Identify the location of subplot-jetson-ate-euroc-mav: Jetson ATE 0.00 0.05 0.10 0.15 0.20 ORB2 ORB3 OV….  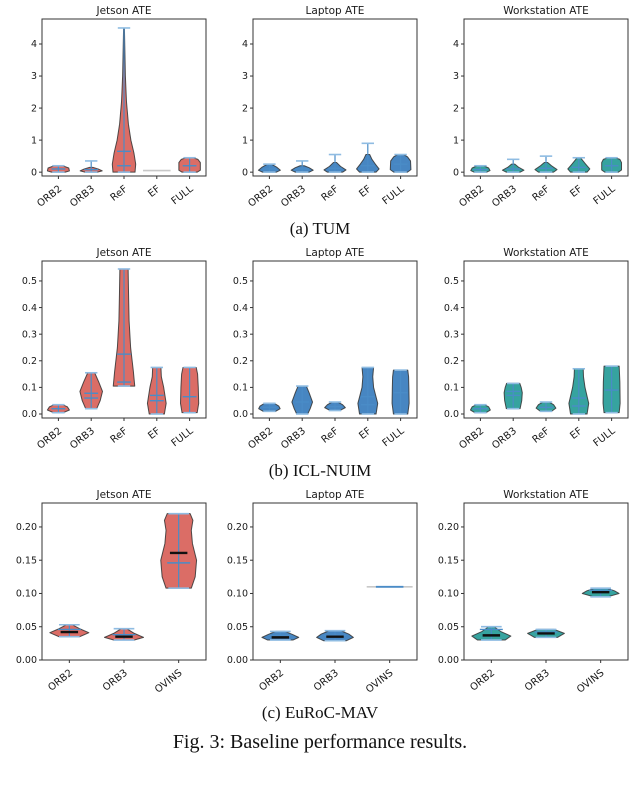
(111, 592).